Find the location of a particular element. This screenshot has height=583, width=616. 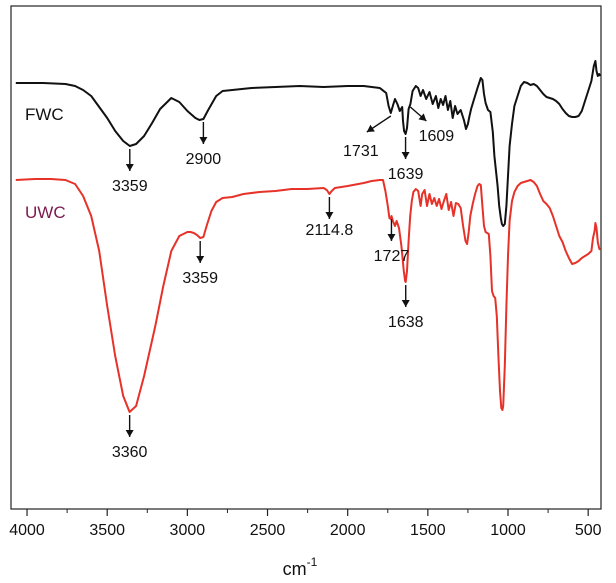

x-axis-label: cm-1 is located at coordinates (300, 567).